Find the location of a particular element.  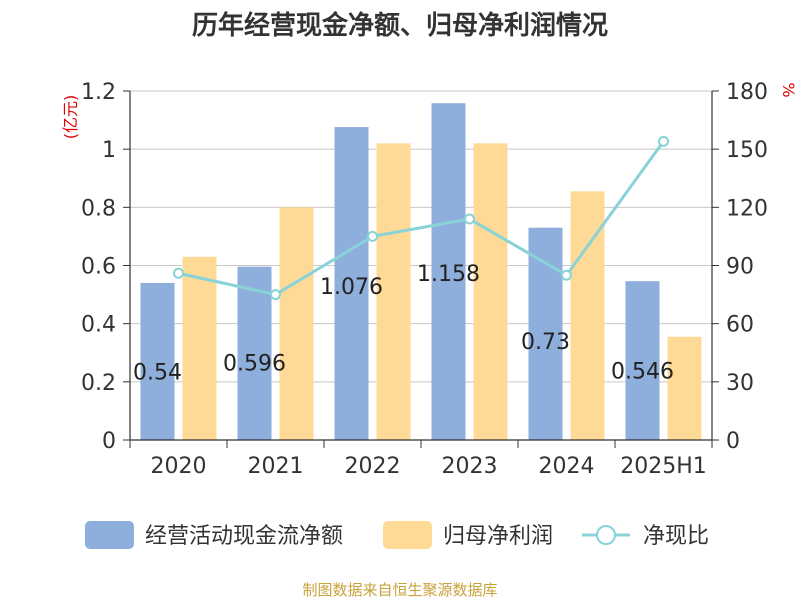

right-tick-label: 150 is located at coordinates (747, 150).